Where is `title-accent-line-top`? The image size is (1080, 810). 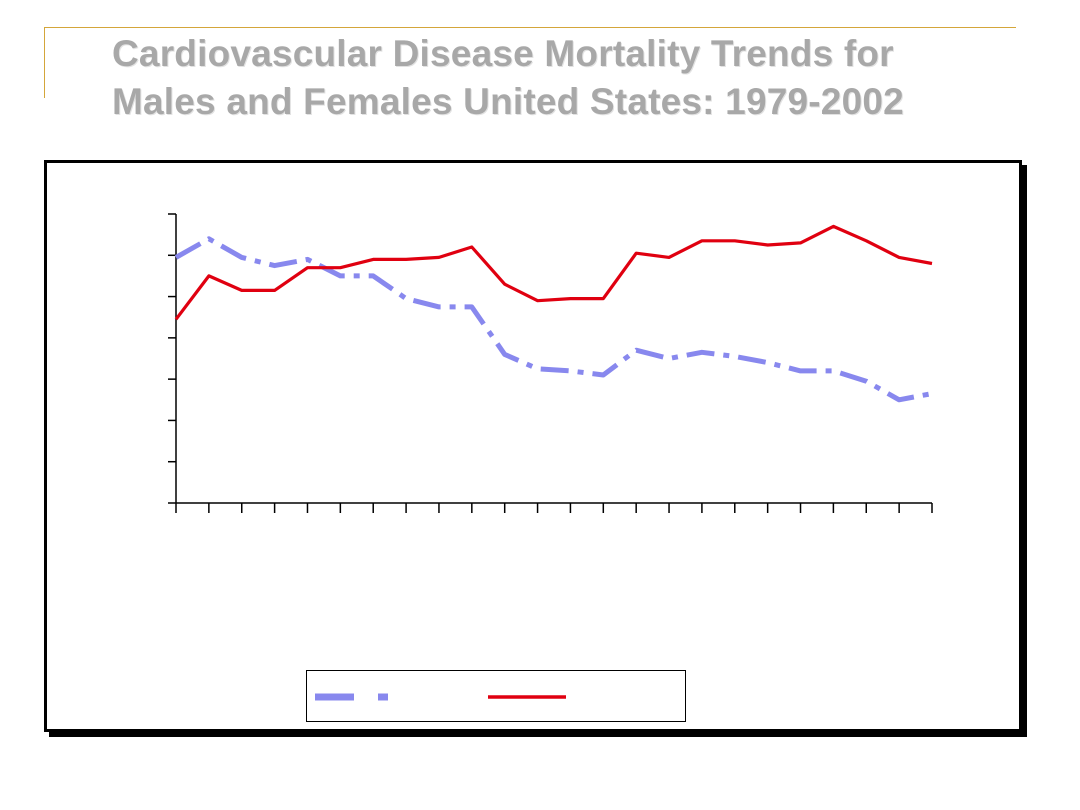
title-accent-line-top is located at coordinates (530, 27).